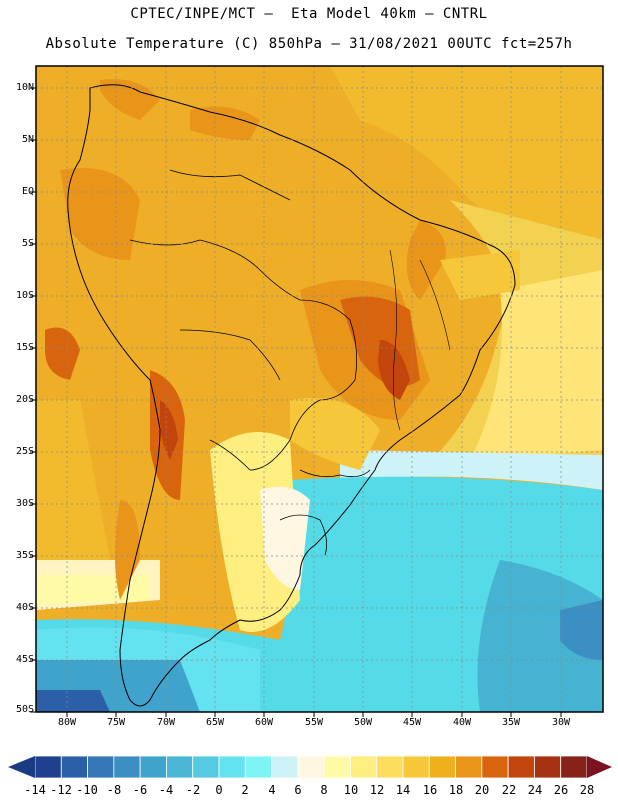 The image size is (618, 800). Describe the element at coordinates (35, 790) in the screenshot. I see `colorbar-label: -14` at that location.